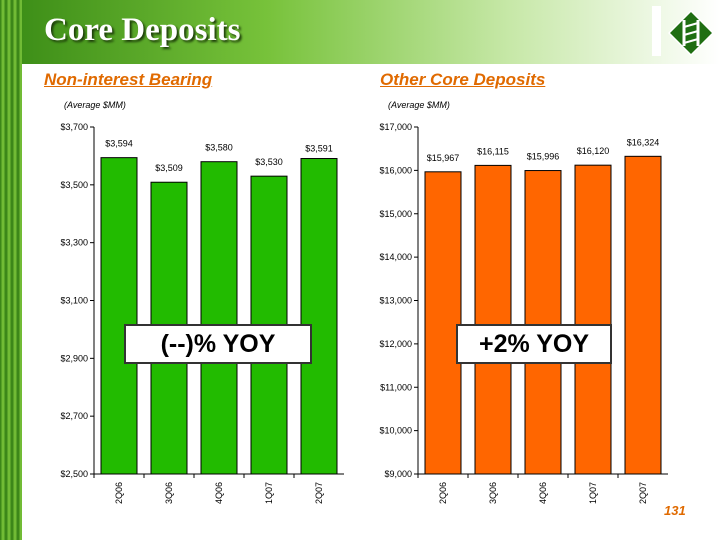 The height and width of the screenshot is (540, 720). I want to click on right-chart-category-label: 3Q06, so click(493, 493).